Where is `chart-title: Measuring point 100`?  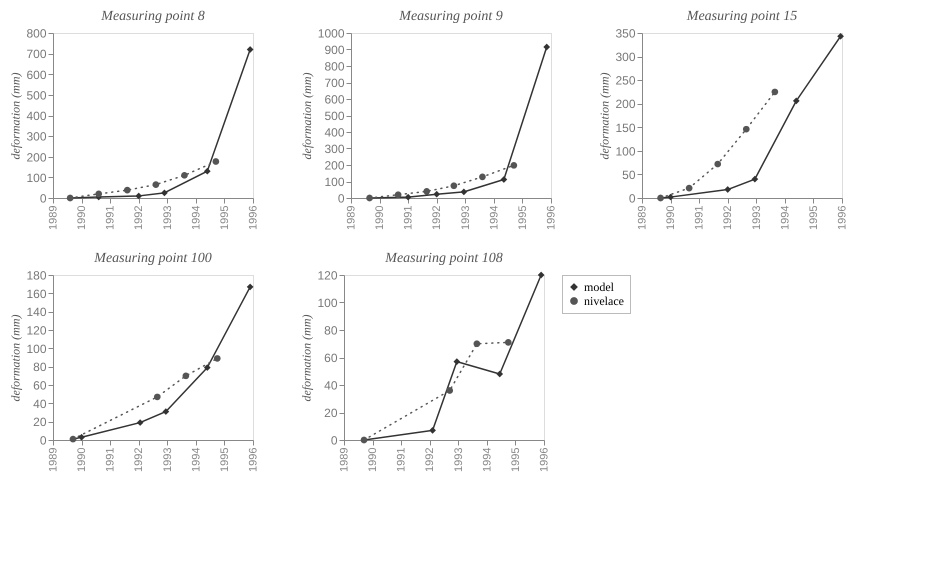 chart-title: Measuring point 100 is located at coordinates (152, 258).